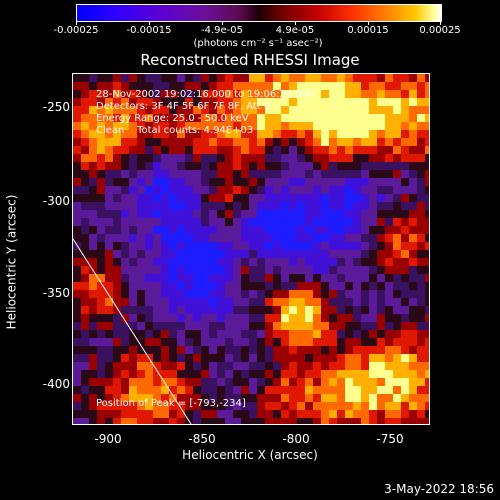  I want to click on info-time-range: 28-Nov-2002 19:02:16.000 to 19:06:20.000, so click(205, 94).